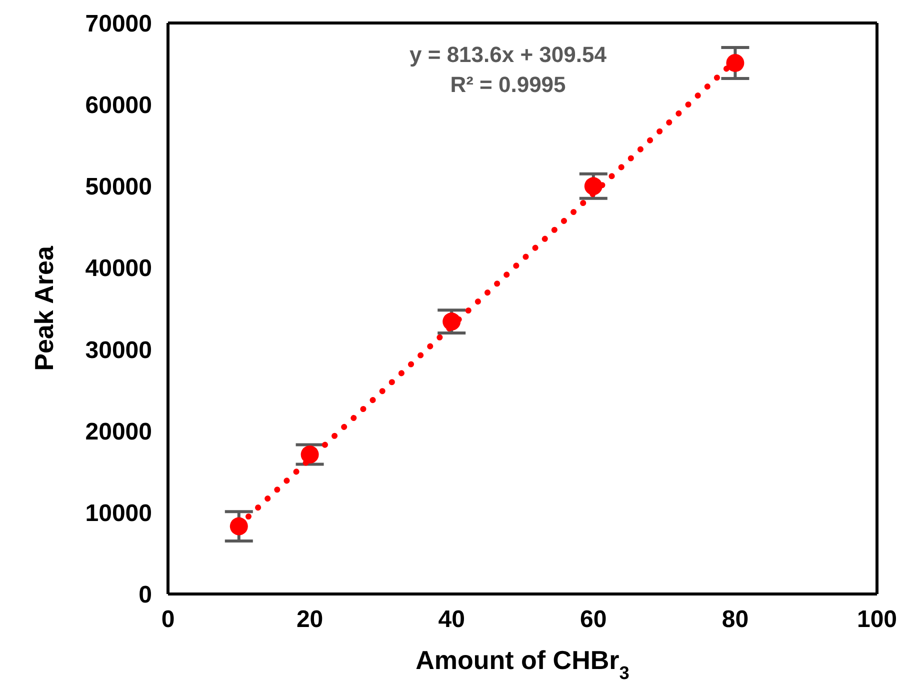 The height and width of the screenshot is (691, 906). I want to click on y-tick-label: 60000, so click(118, 106).